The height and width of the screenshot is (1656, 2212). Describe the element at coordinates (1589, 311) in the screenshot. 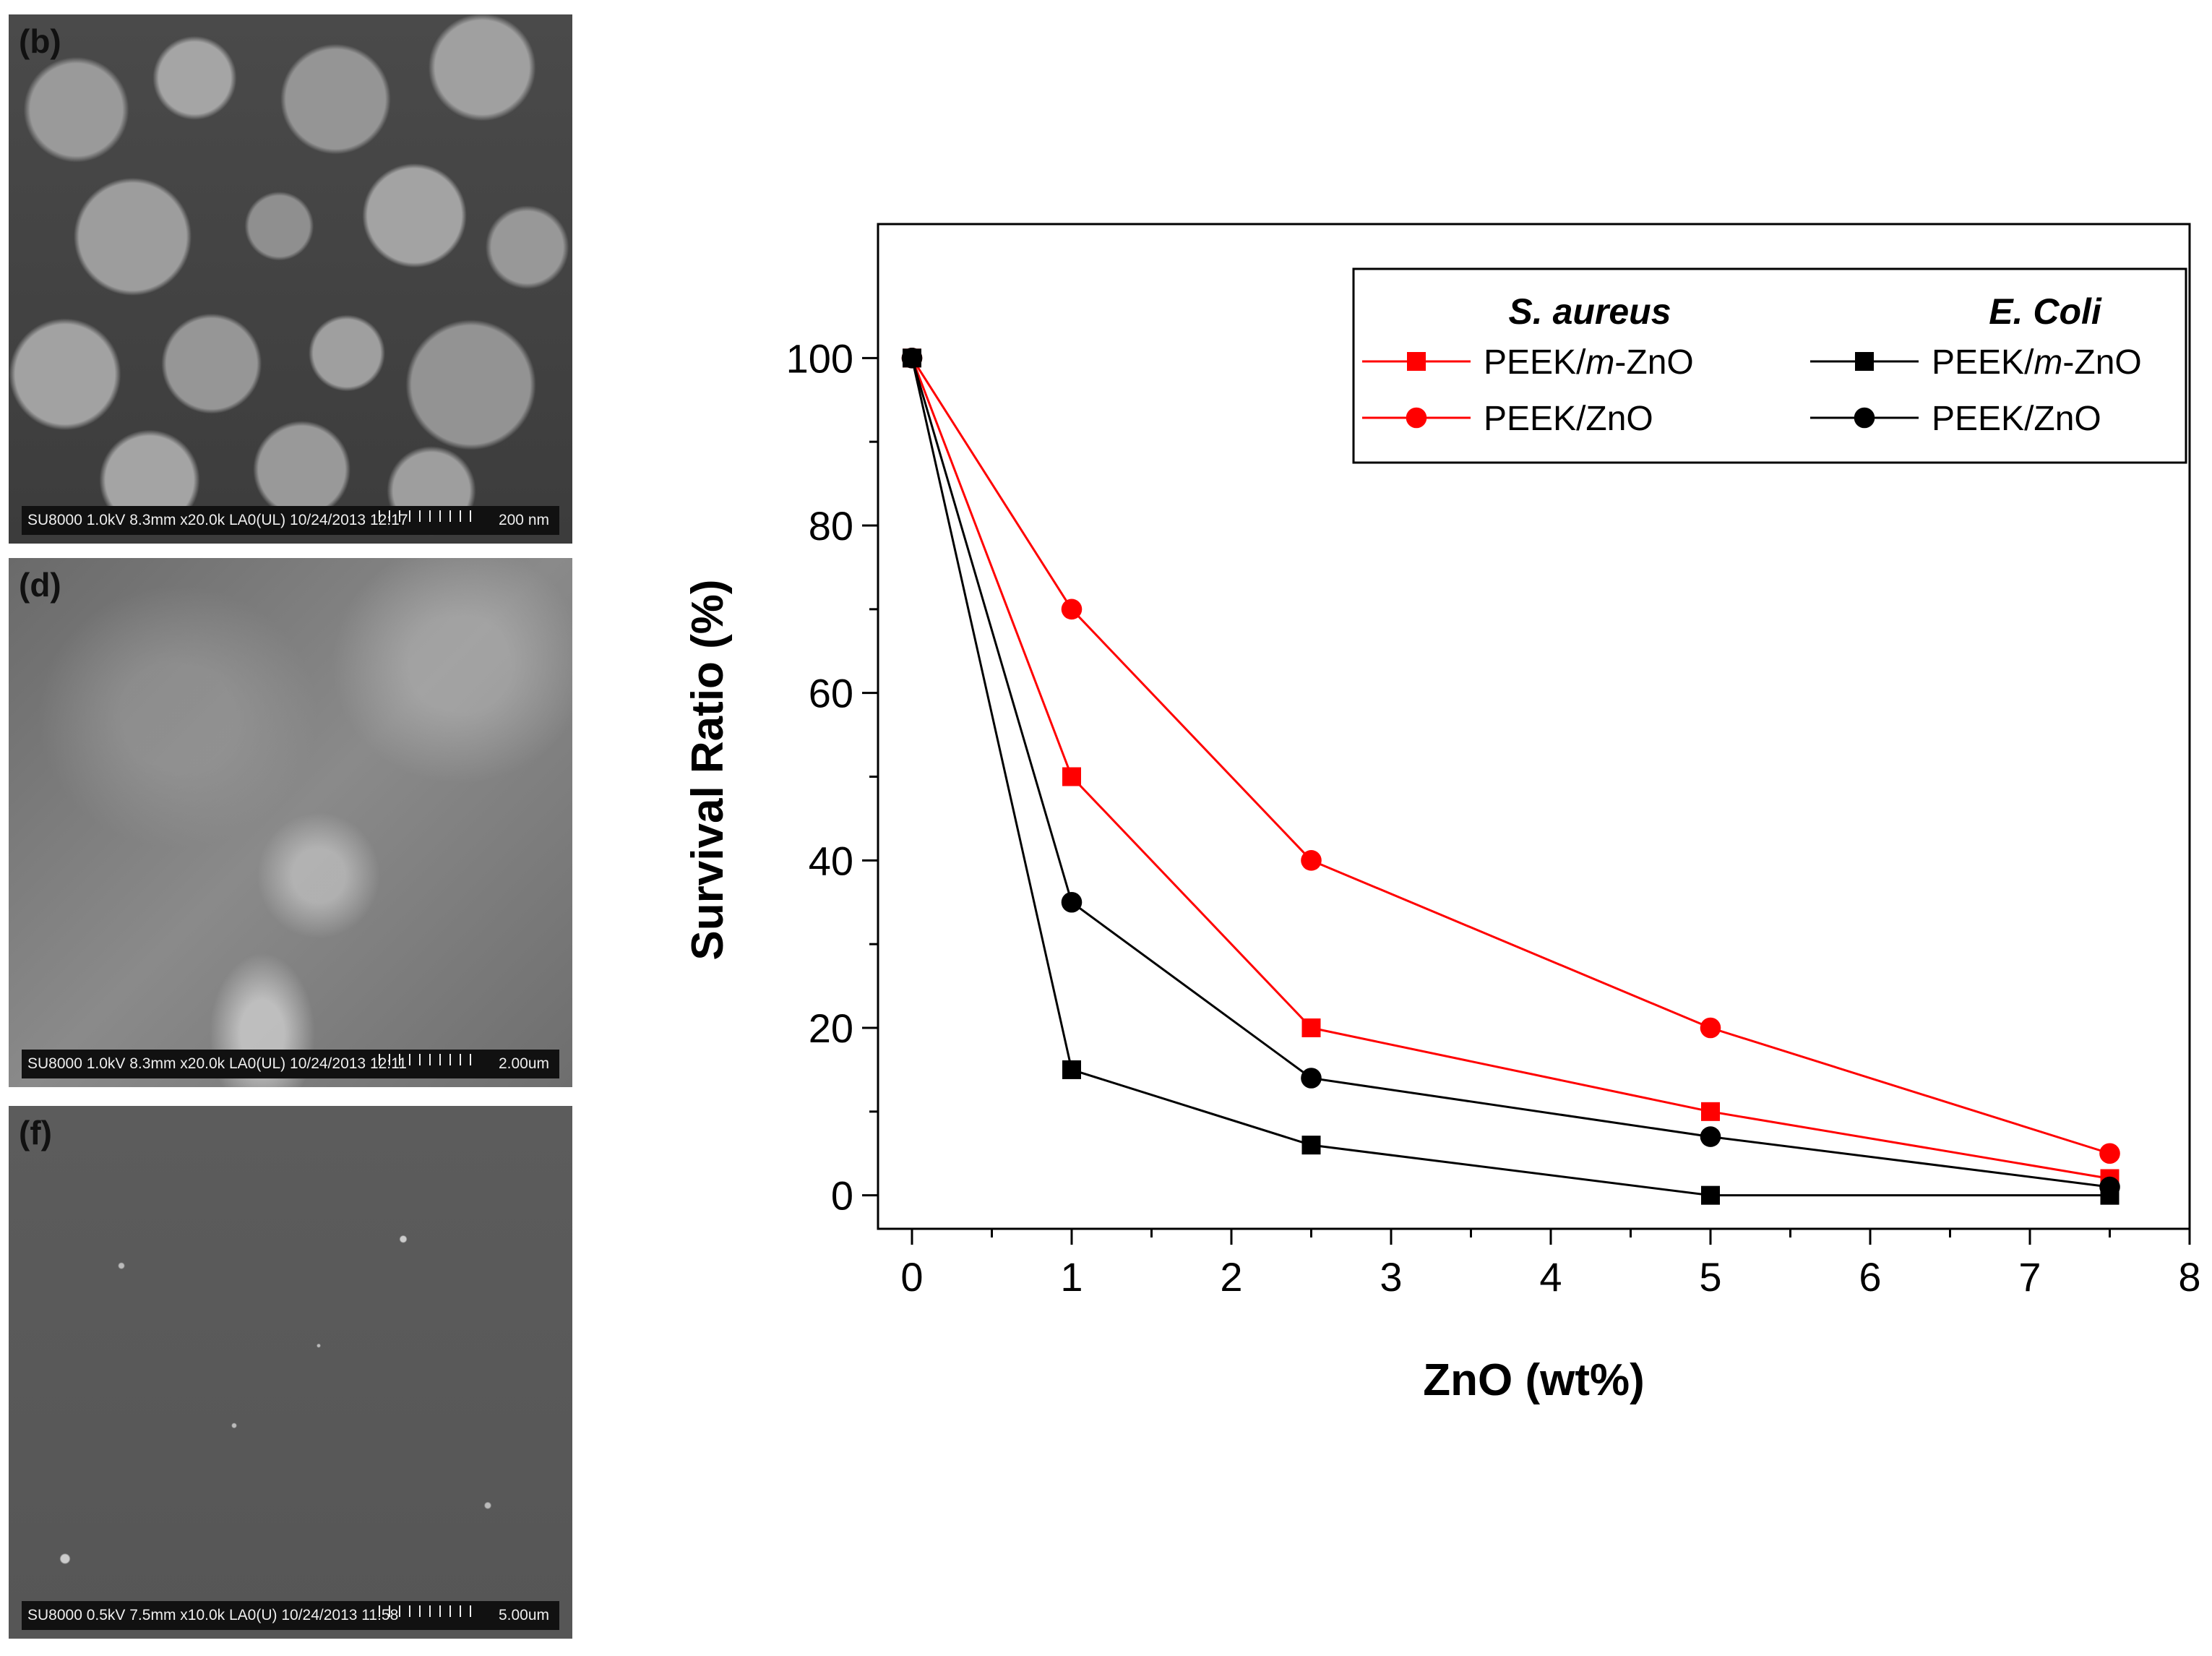

I see `legend-group-heading: S. aureus` at that location.